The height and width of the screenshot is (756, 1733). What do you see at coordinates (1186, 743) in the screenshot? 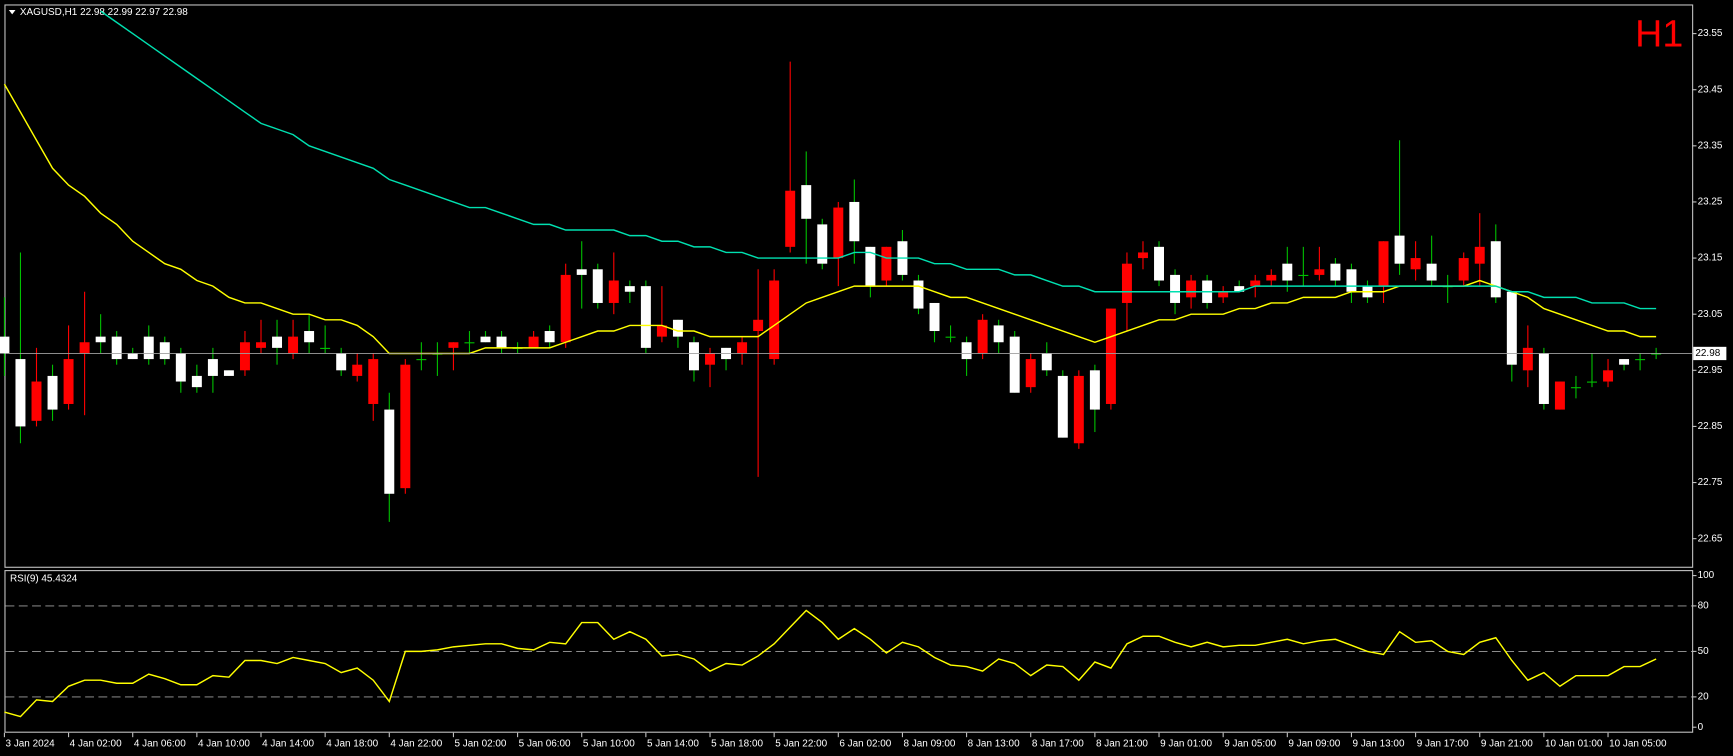
I see `x-tick-label: 9 Jan 01:00` at bounding box center [1186, 743].